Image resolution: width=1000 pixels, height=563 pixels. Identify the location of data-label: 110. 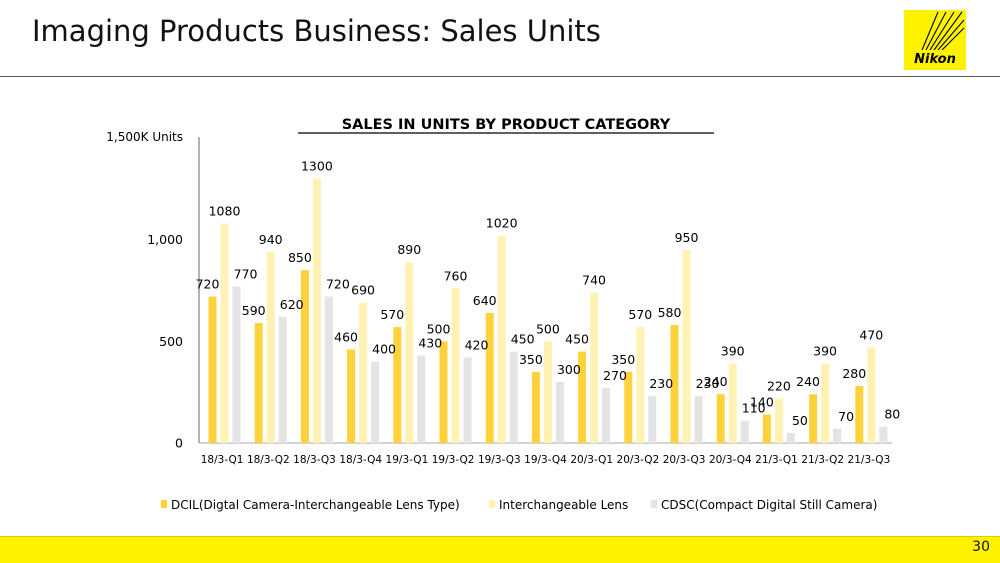
(754, 408).